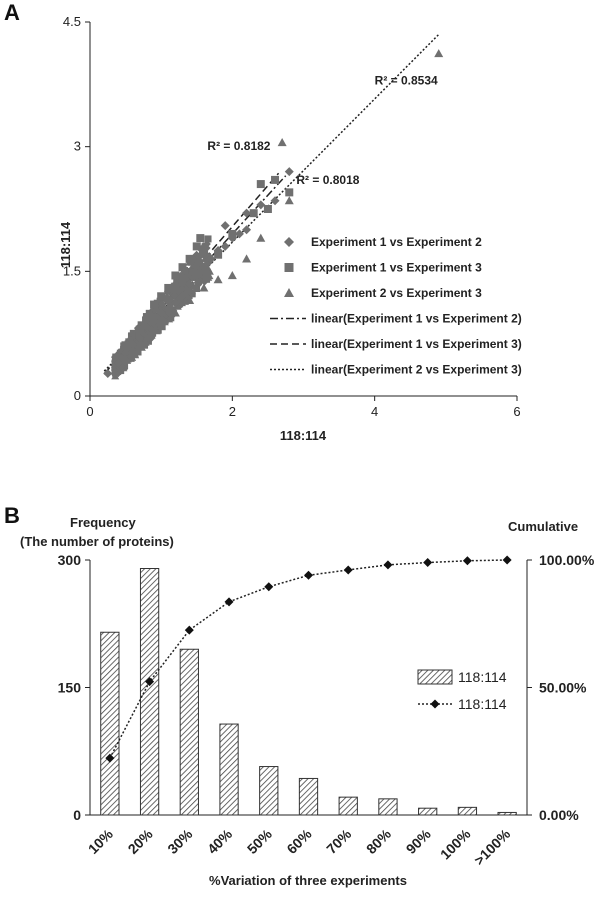  Describe the element at coordinates (482, 704) in the screenshot. I see `legend-line-label: 118:114` at that location.